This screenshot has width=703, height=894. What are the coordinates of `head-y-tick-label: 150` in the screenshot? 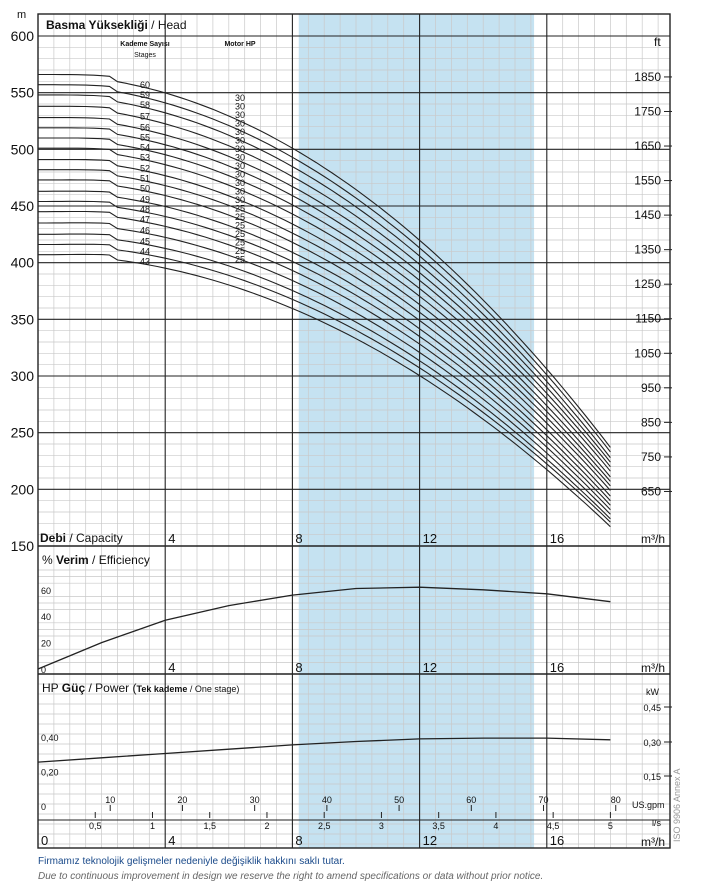 It's located at (23, 546).